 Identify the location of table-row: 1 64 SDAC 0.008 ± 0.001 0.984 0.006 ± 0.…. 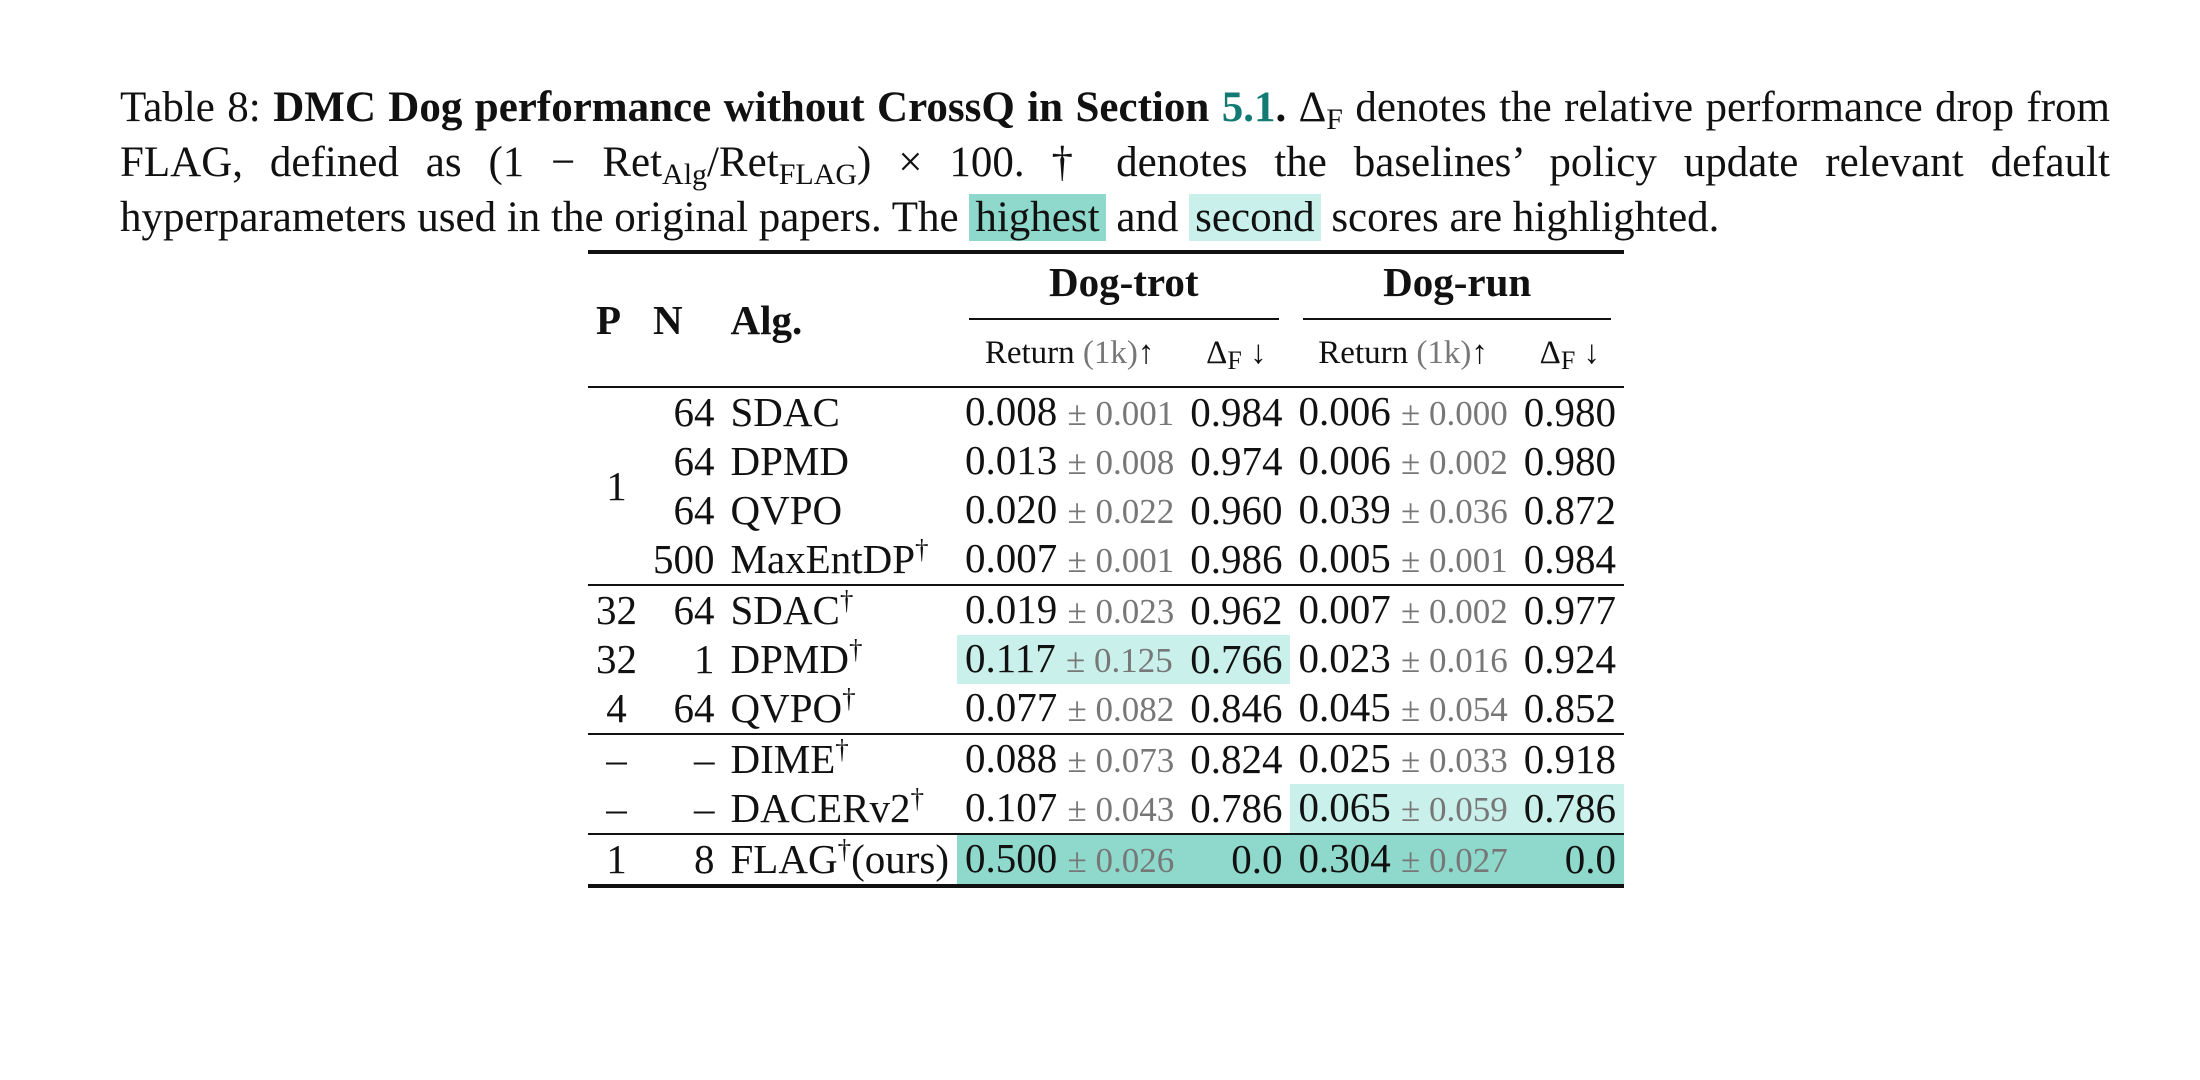
(1106, 448).